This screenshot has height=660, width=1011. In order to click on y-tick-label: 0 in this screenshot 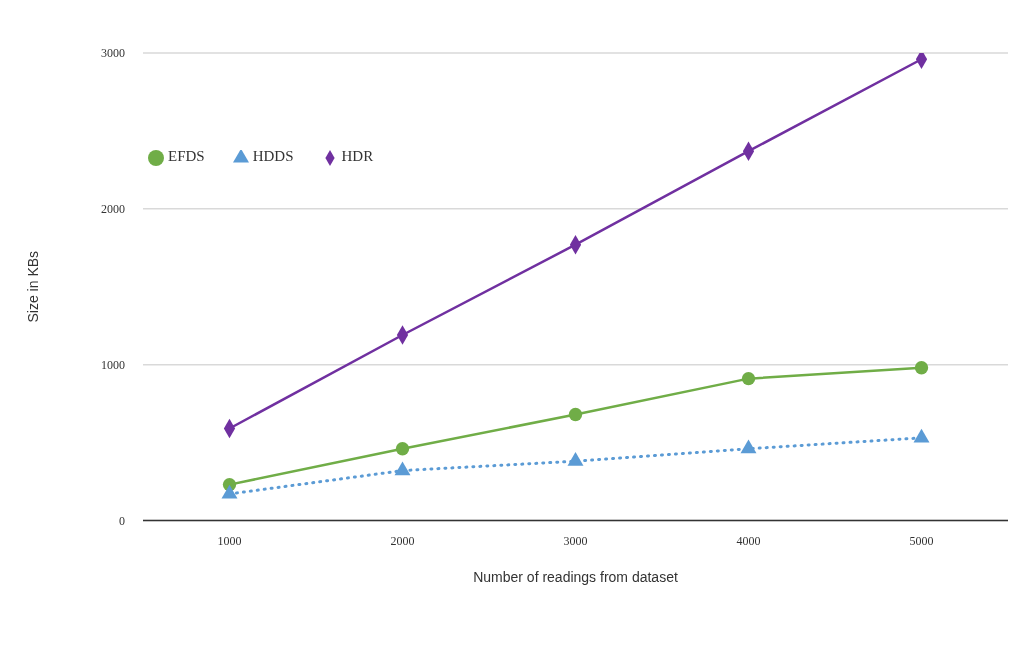, I will do `click(122, 520)`.